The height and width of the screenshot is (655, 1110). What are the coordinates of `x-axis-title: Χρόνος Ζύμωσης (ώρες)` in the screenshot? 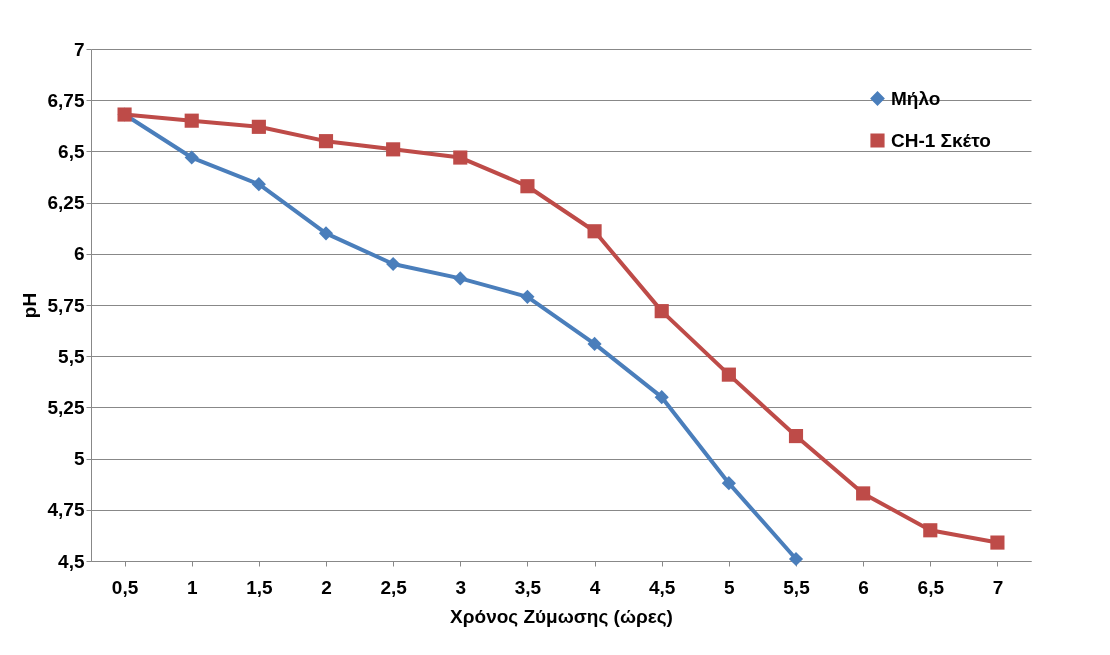 It's located at (561, 616).